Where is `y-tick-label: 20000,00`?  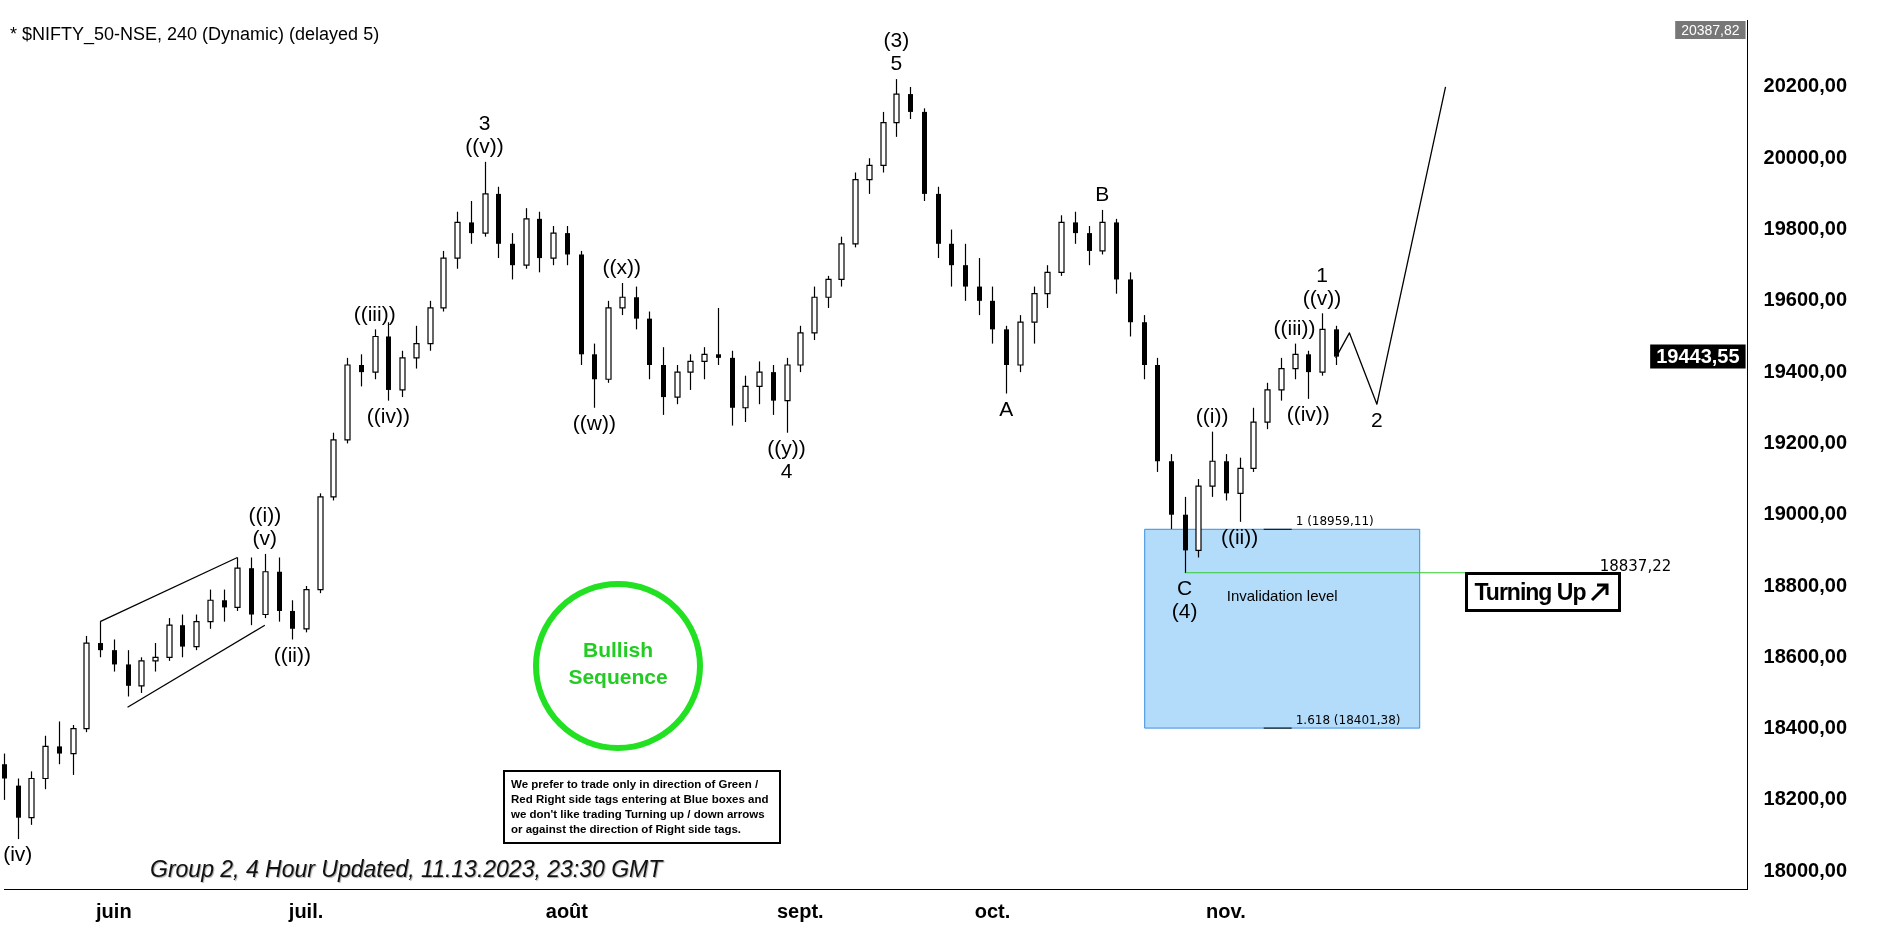
y-tick-label: 20000,00 is located at coordinates (1805, 156).